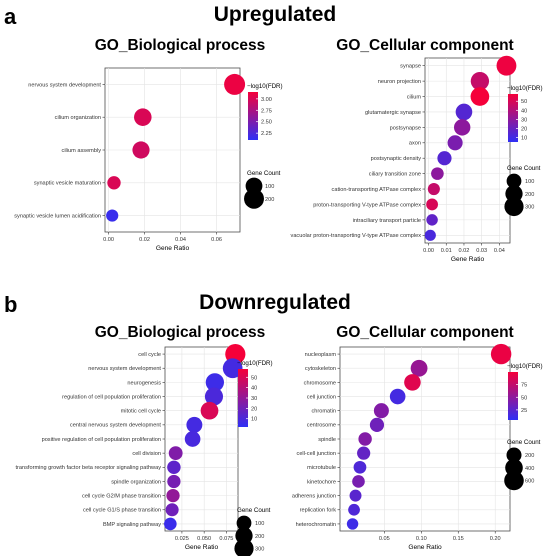 The width and height of the screenshot is (550, 556). What do you see at coordinates (524, 111) in the screenshot?
I see `color-legend-tick-label: 40` at bounding box center [524, 111].